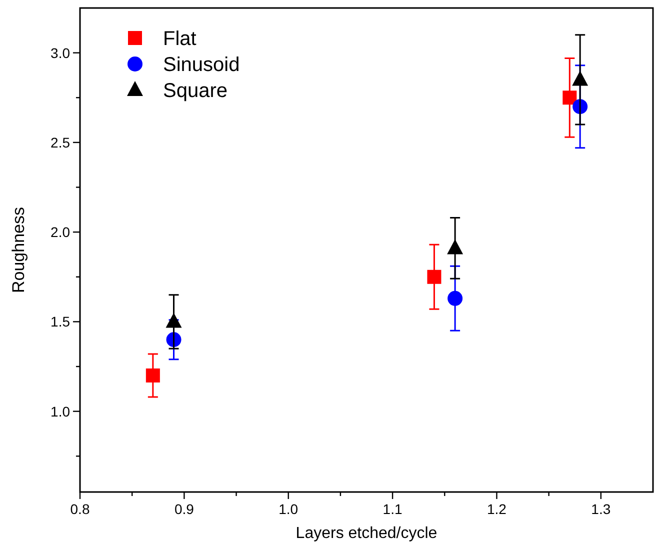 Image resolution: width=655 pixels, height=542 pixels. What do you see at coordinates (18, 250) in the screenshot?
I see `y-axis-title: Roughness` at bounding box center [18, 250].